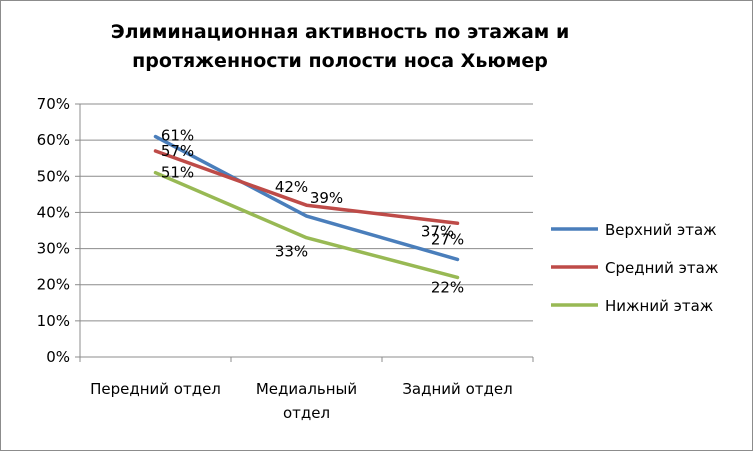  I want to click on data-label: 33%, so click(291, 252).